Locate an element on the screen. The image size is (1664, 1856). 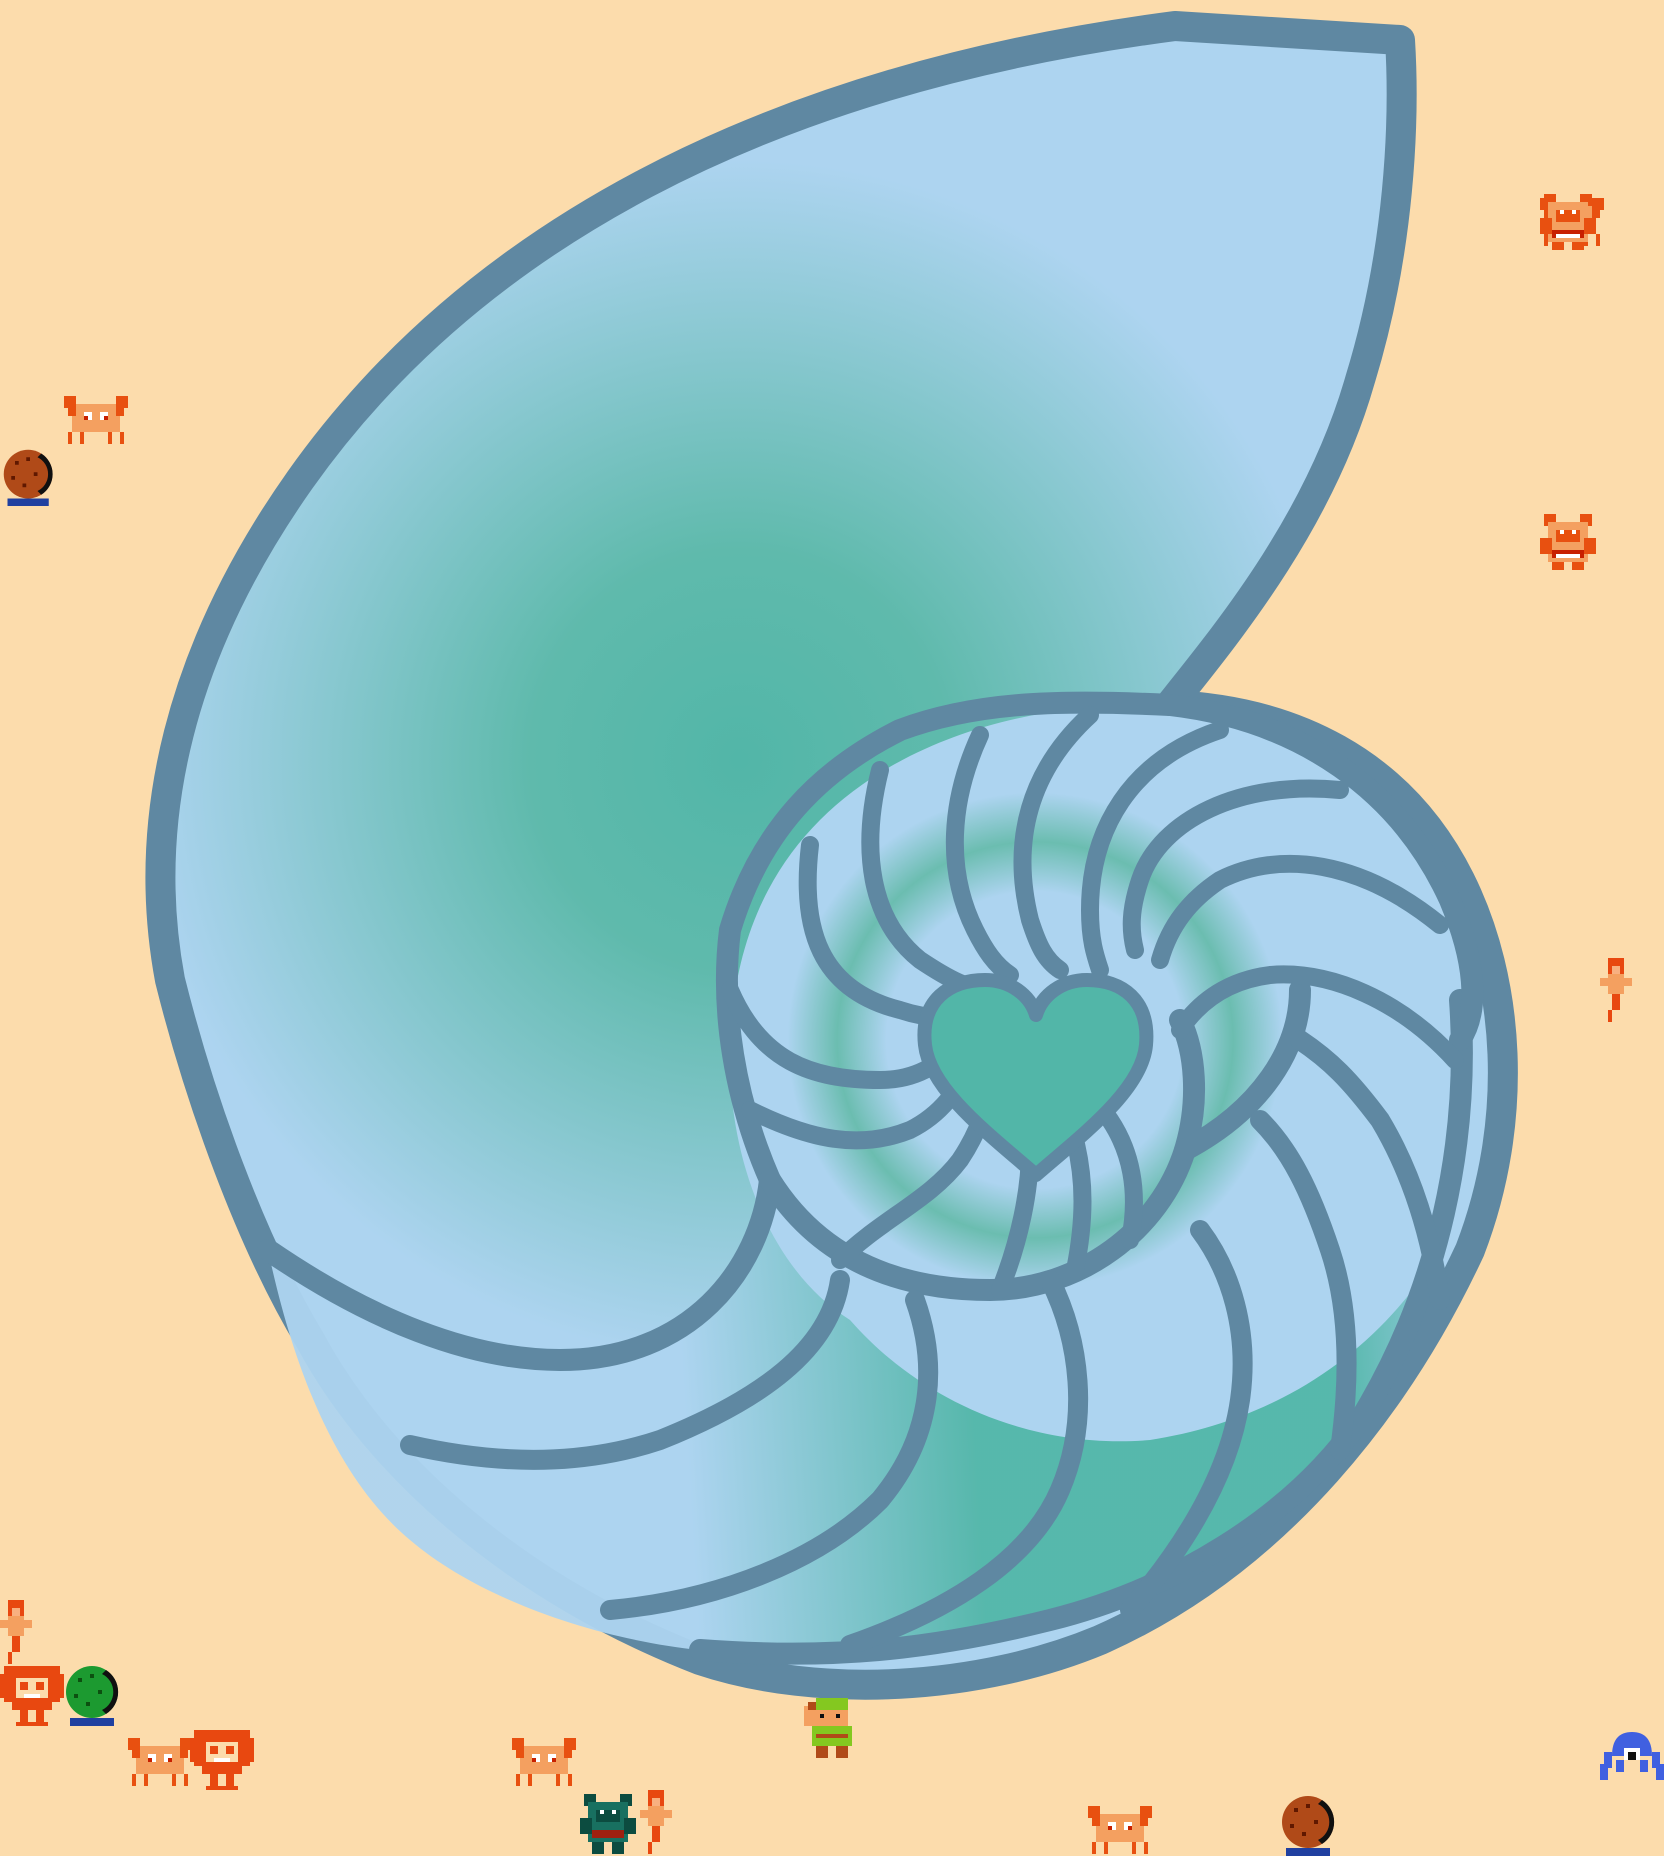
heart-icon is located at coordinates (1035, 1077).